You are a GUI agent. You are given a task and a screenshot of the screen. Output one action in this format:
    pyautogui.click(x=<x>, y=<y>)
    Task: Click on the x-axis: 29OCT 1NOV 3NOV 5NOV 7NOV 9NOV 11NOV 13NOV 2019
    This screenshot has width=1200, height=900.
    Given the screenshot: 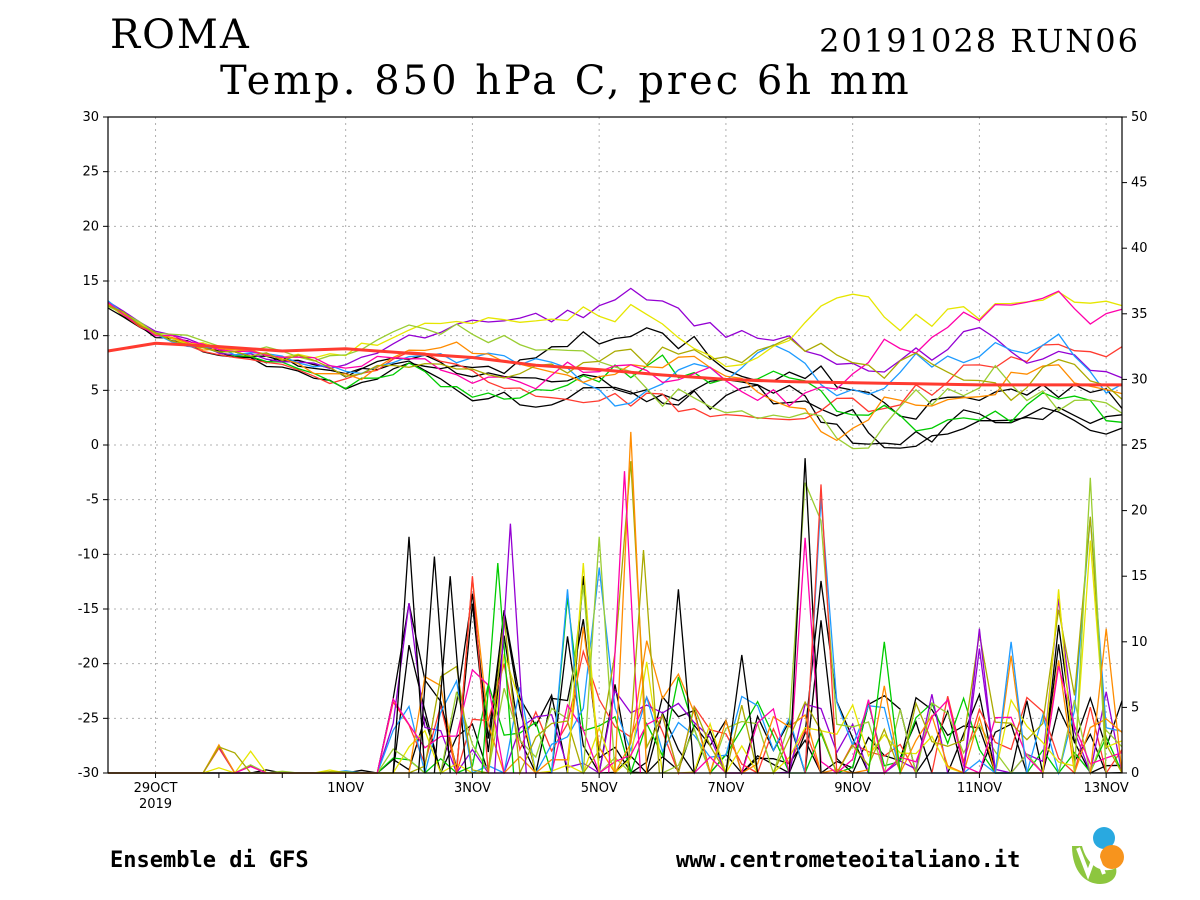 What is the action you would take?
    pyautogui.click(x=631, y=792)
    